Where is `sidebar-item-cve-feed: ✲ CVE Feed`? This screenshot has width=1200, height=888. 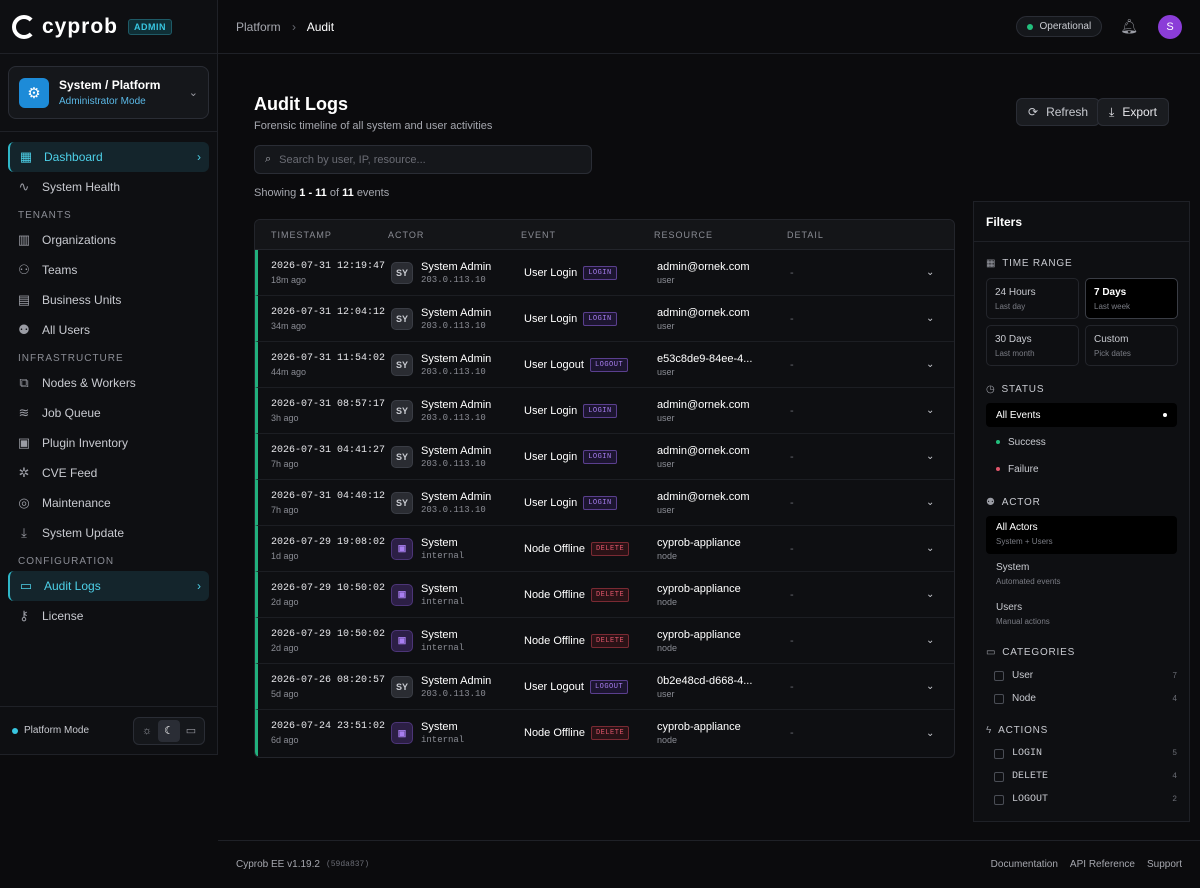
sidebar-item-cve-feed: ✲ CVE Feed is located at coordinates (108, 473).